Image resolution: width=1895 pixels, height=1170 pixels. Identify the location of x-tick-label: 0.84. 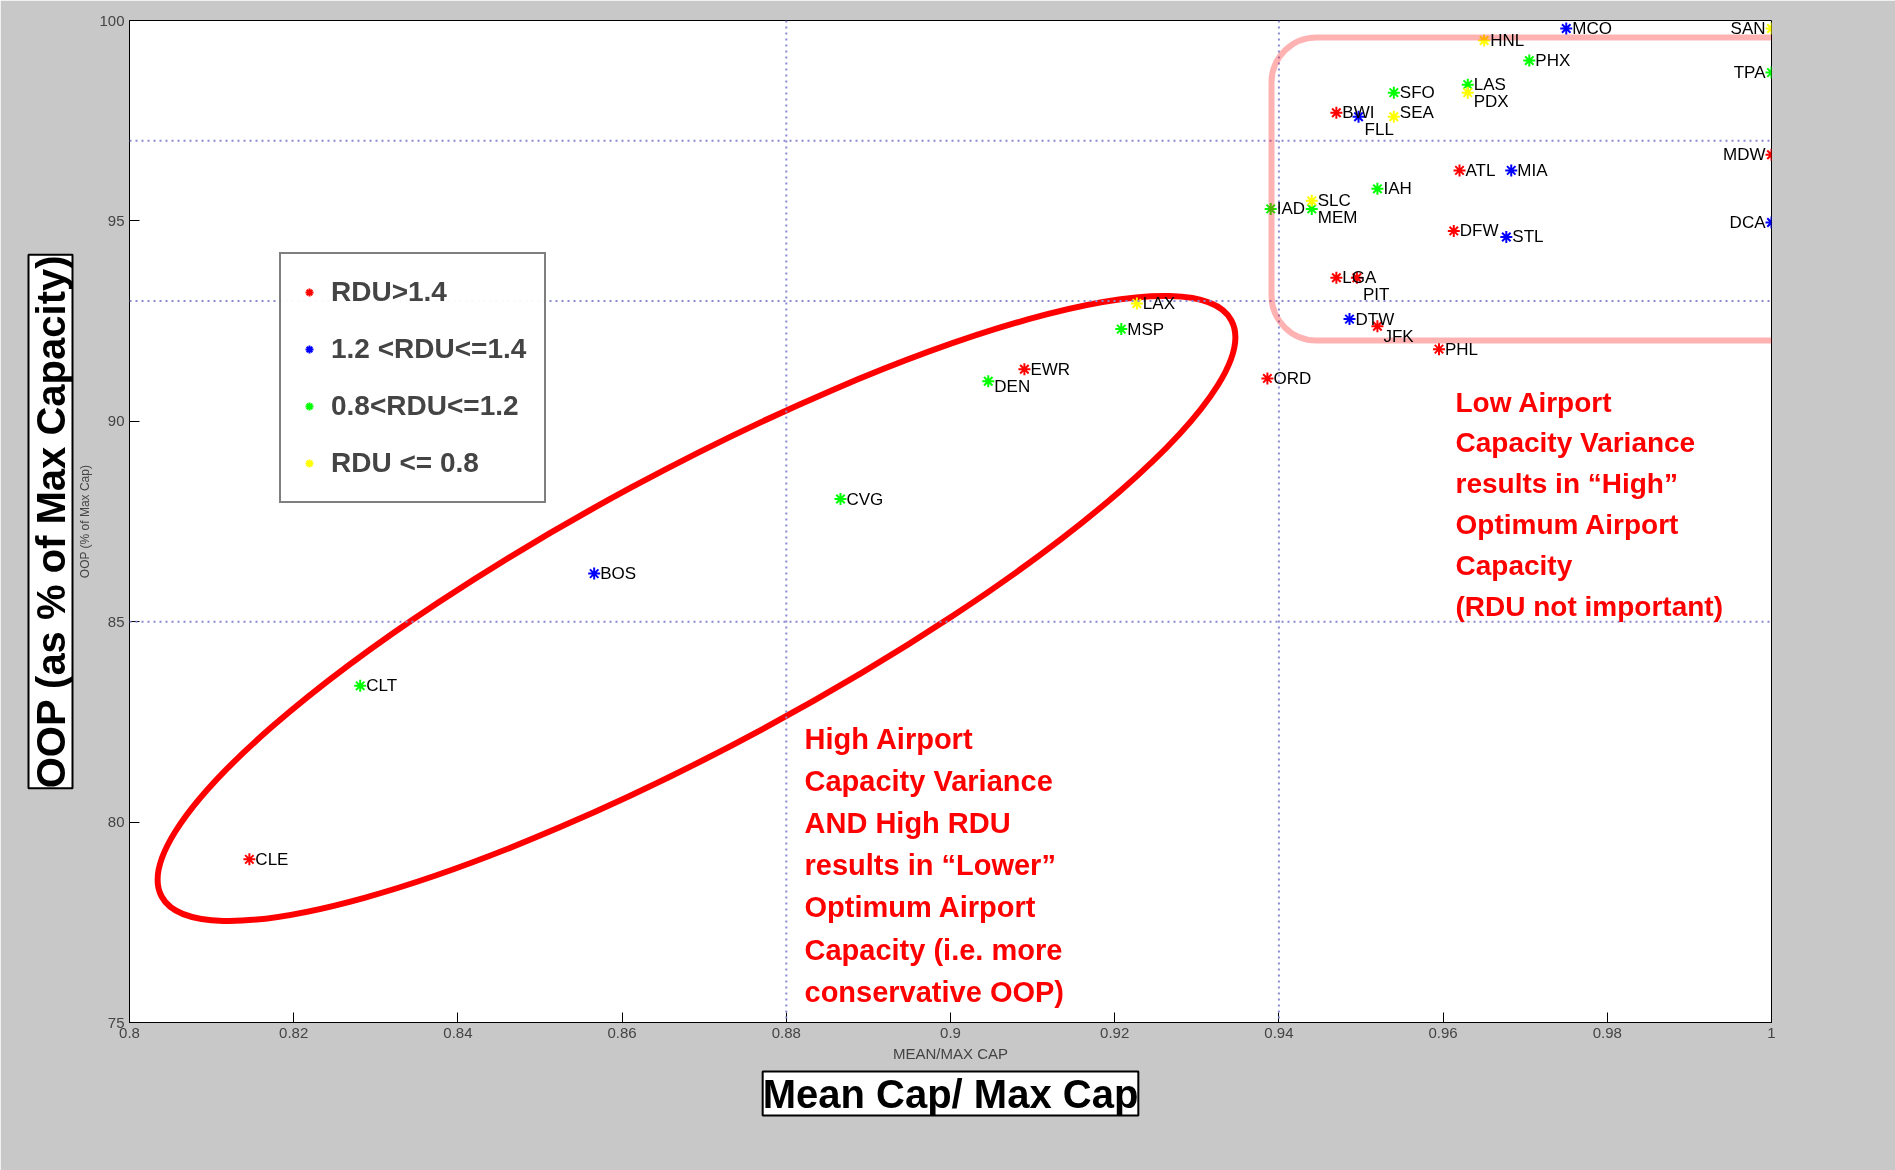
(458, 1032).